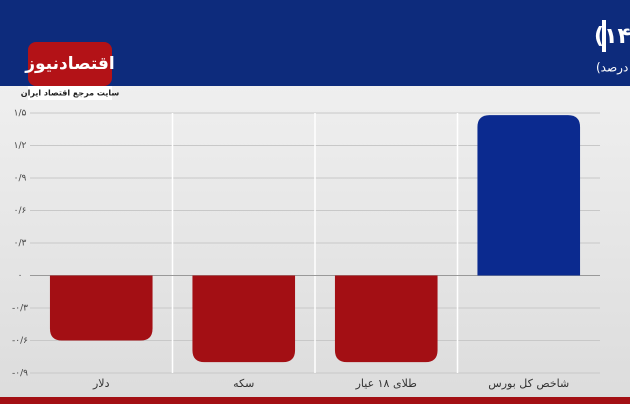  What do you see at coordinates (528, 383) in the screenshot?
I see `x-tick-label: شاخص کل بورس` at bounding box center [528, 383].